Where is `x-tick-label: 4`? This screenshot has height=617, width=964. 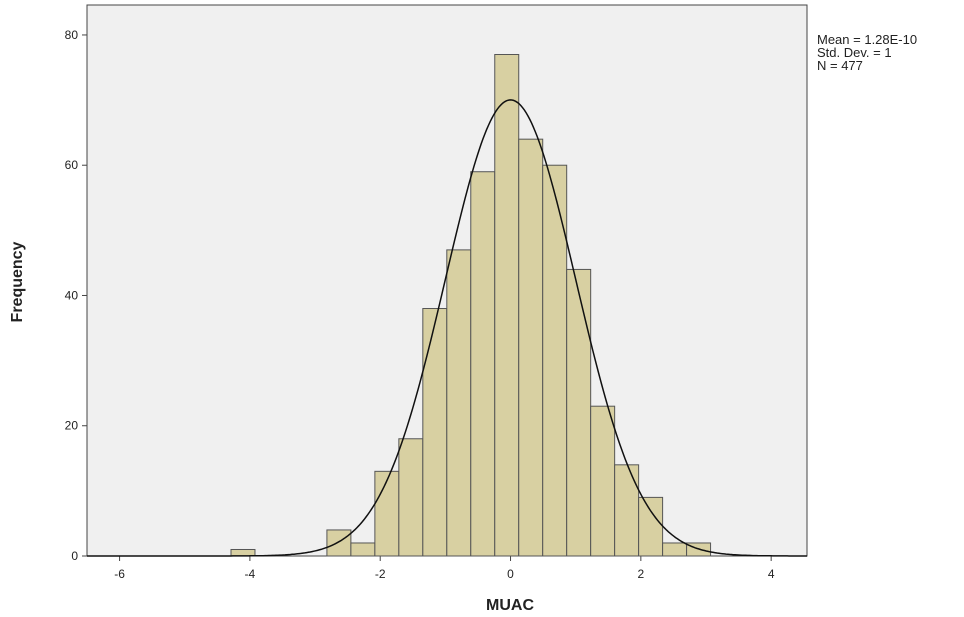 x-tick-label: 4 is located at coordinates (771, 574).